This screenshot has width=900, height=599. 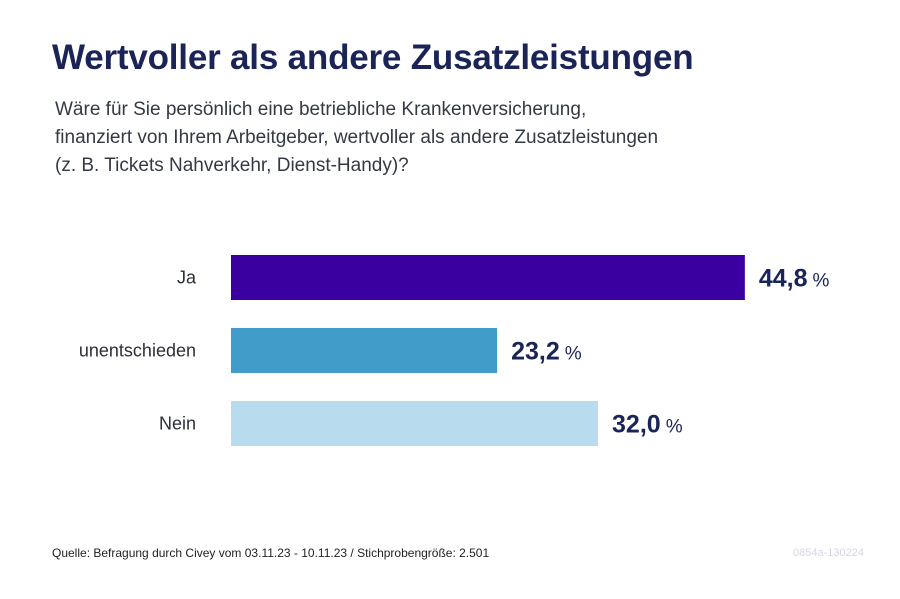 I want to click on value-label: 23,2%, so click(x=546, y=352).